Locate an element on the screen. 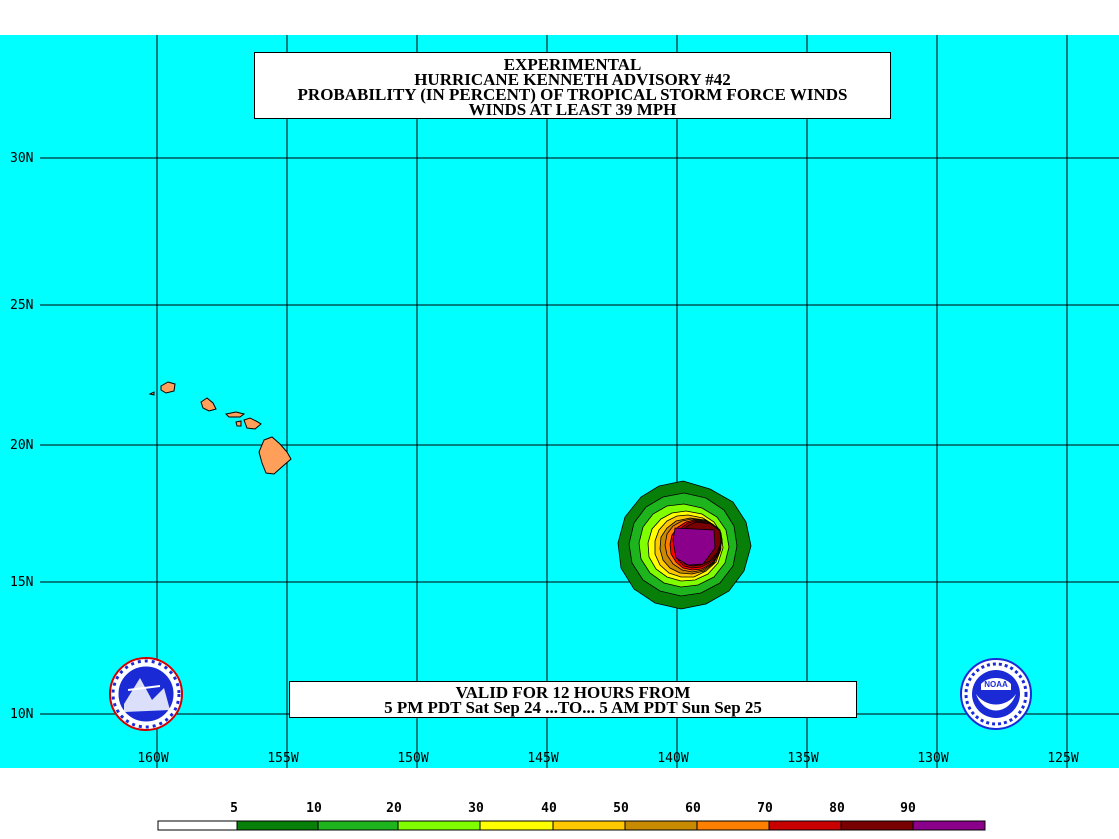 Image resolution: width=1119 pixels, height=839 pixels. island-kauai is located at coordinates (168, 387).